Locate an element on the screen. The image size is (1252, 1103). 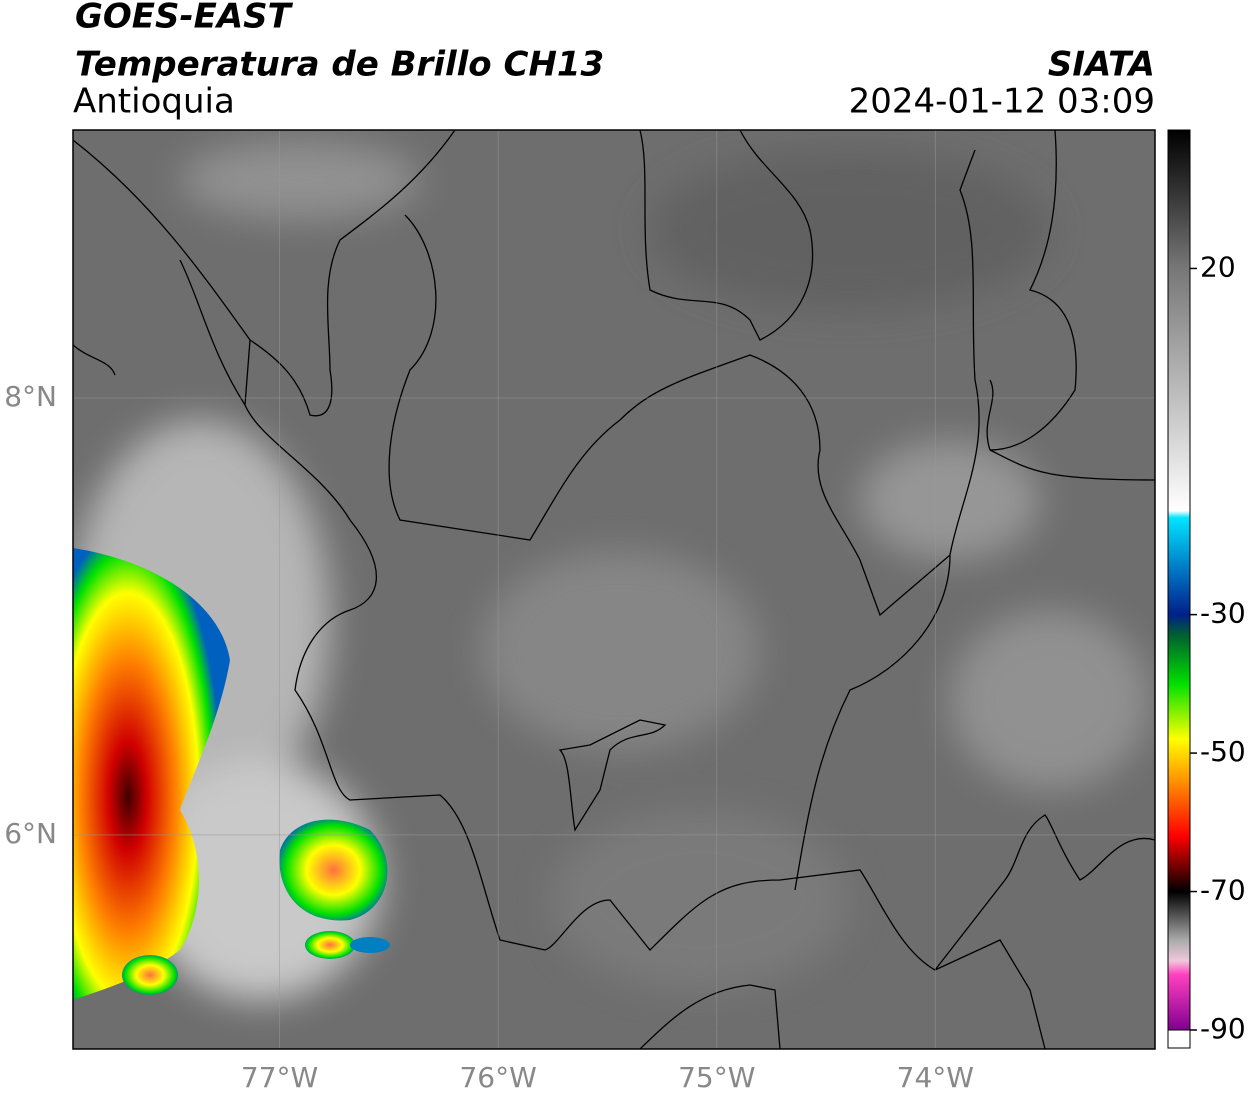
lon-tick-label: 74°W is located at coordinates (935, 1077).